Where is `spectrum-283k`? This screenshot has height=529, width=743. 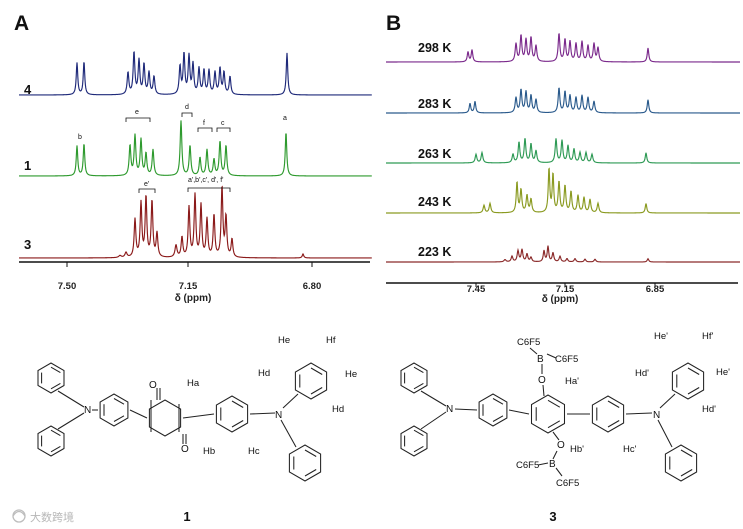 spectrum-283k is located at coordinates (563, 100).